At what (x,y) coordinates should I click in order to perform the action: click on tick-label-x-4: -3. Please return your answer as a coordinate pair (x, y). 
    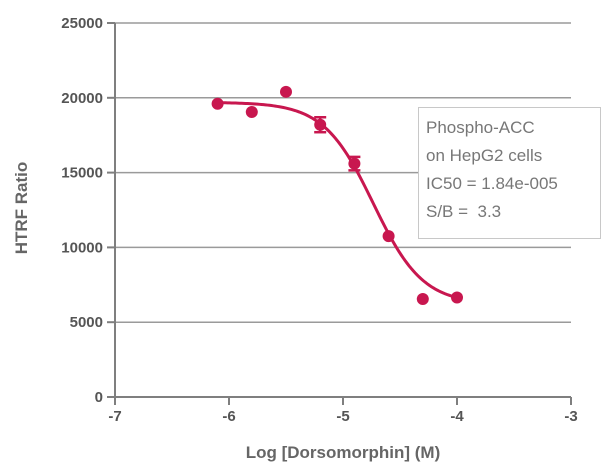
    Looking at the image, I should click on (570, 416).